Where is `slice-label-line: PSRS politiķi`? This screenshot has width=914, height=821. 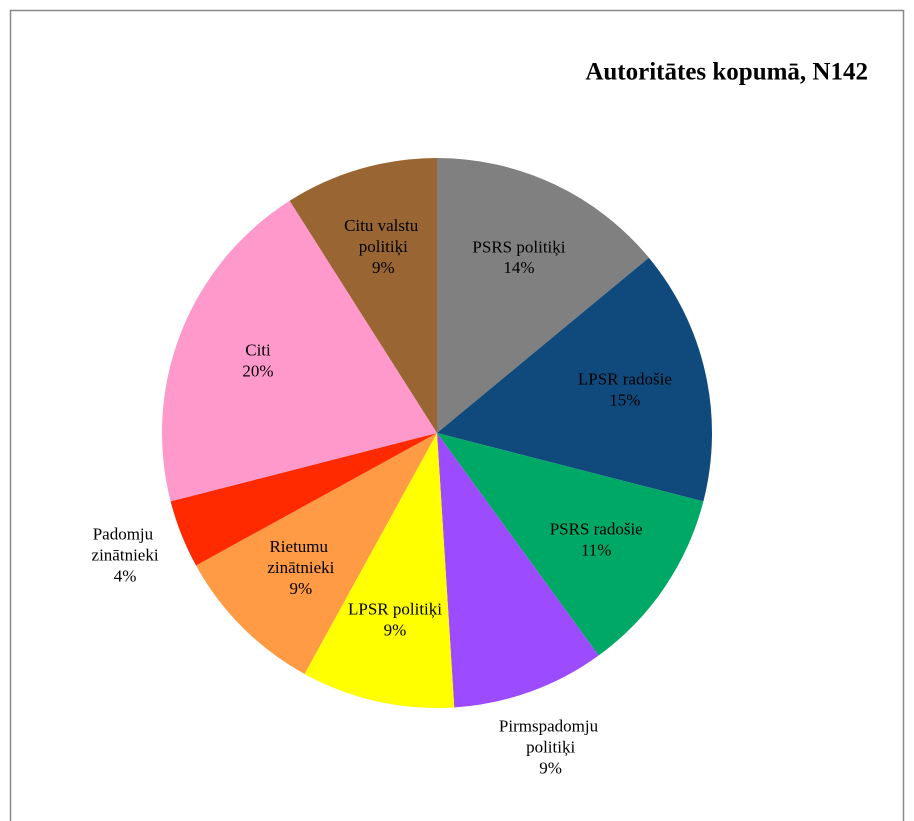 slice-label-line: PSRS politiķi is located at coordinates (518, 246).